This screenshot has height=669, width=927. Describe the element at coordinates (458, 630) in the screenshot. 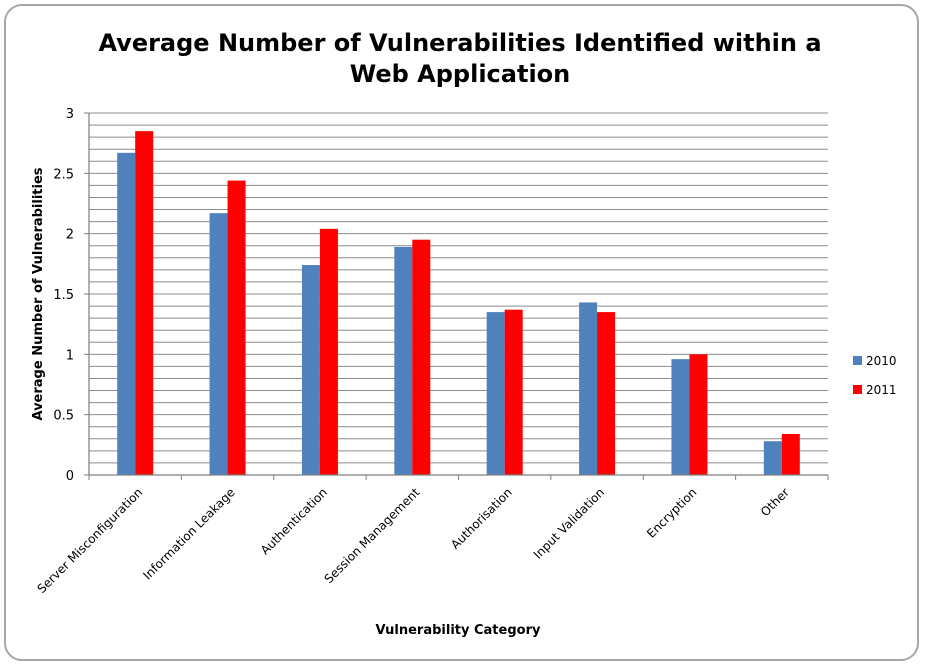

I see `x-axis-title: Vulnerability Category` at that location.